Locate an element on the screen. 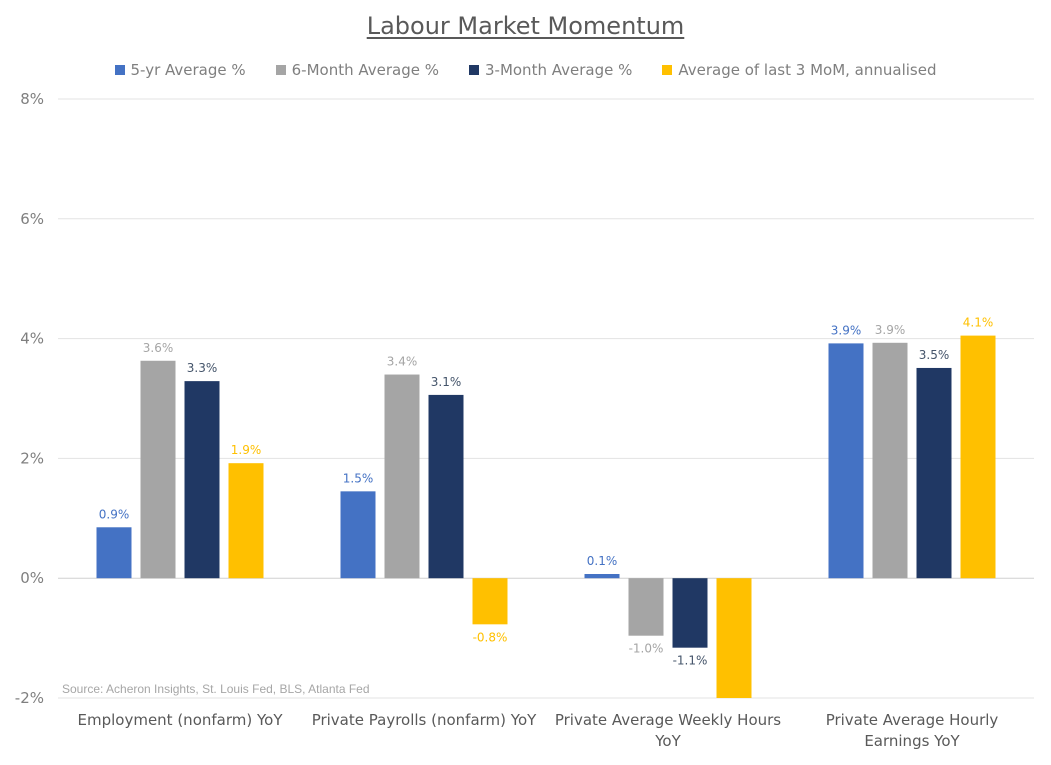 Image resolution: width=1051 pixels, height=765 pixels. data-label: 0.9% is located at coordinates (114, 514).